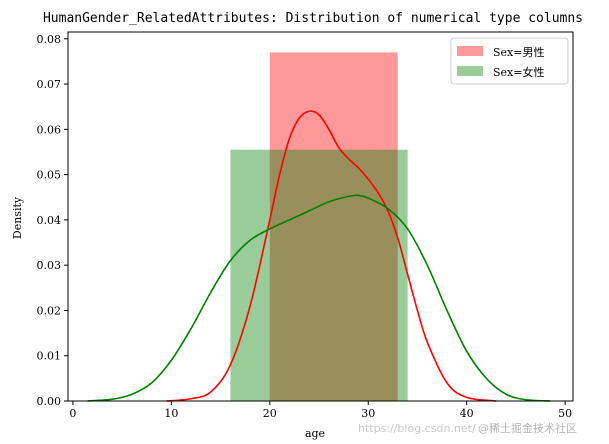  I want to click on legend-label-2: Sex=女性, so click(518, 72).